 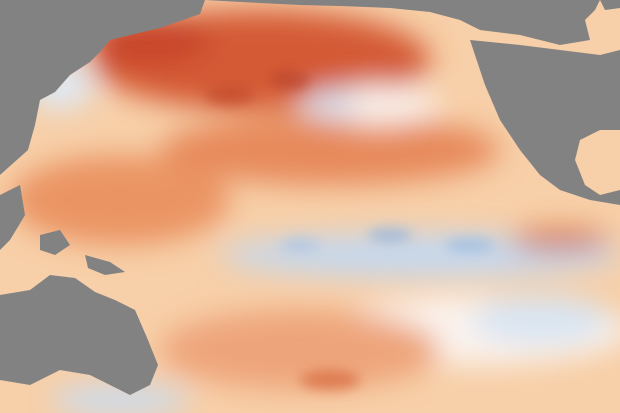 What do you see at coordinates (610, 5) in the screenshot?
I see `land-corner` at bounding box center [610, 5].